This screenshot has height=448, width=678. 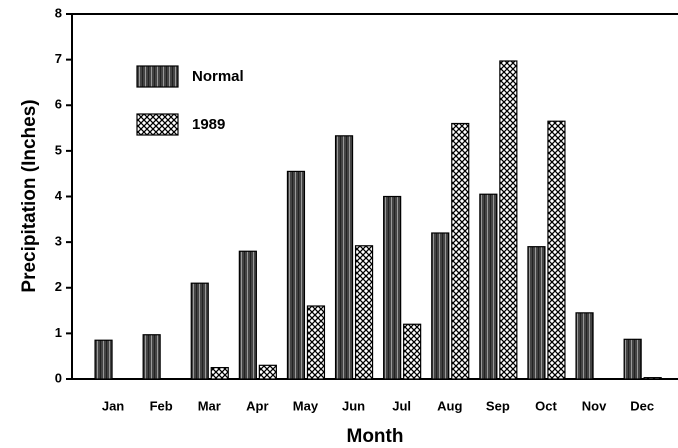 I want to click on y-tick-label: 7, so click(x=58, y=58).